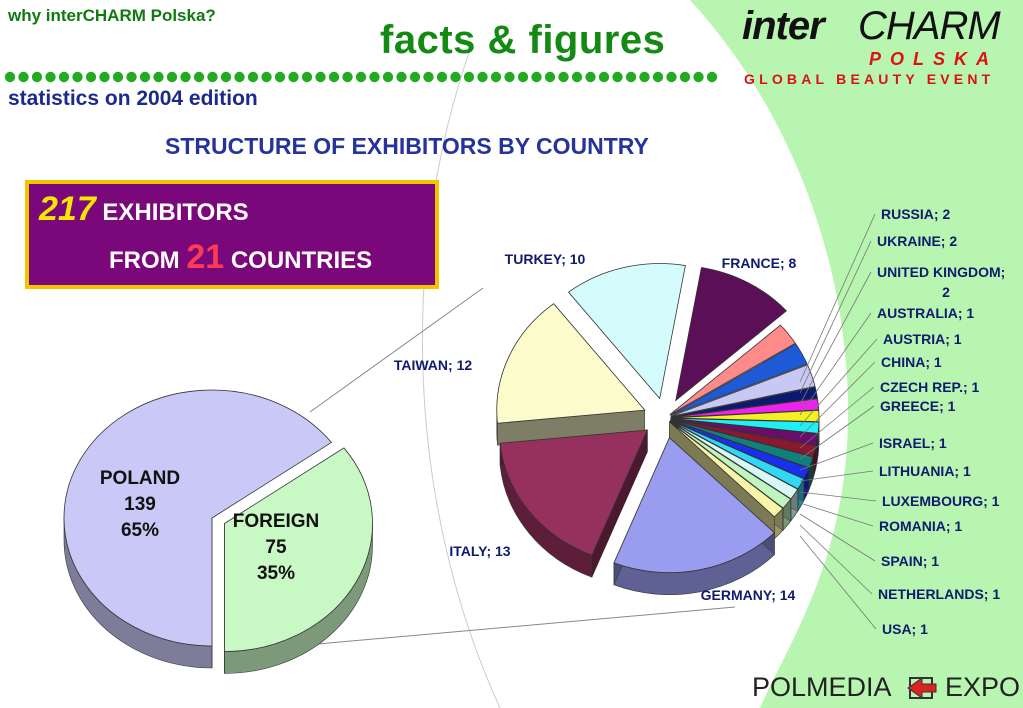 This screenshot has height=708, width=1023. What do you see at coordinates (276, 547) in the screenshot?
I see `pie1-label-foreign-1: 75` at bounding box center [276, 547].